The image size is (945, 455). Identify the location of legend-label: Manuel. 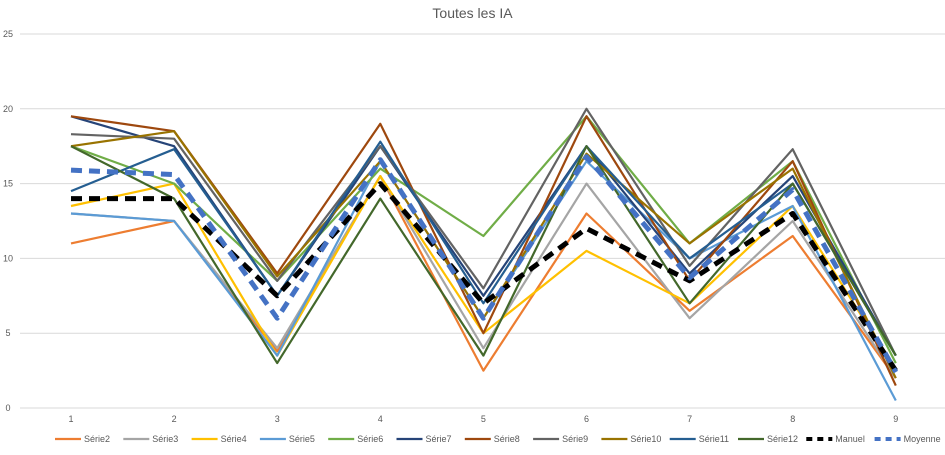
(850, 439).